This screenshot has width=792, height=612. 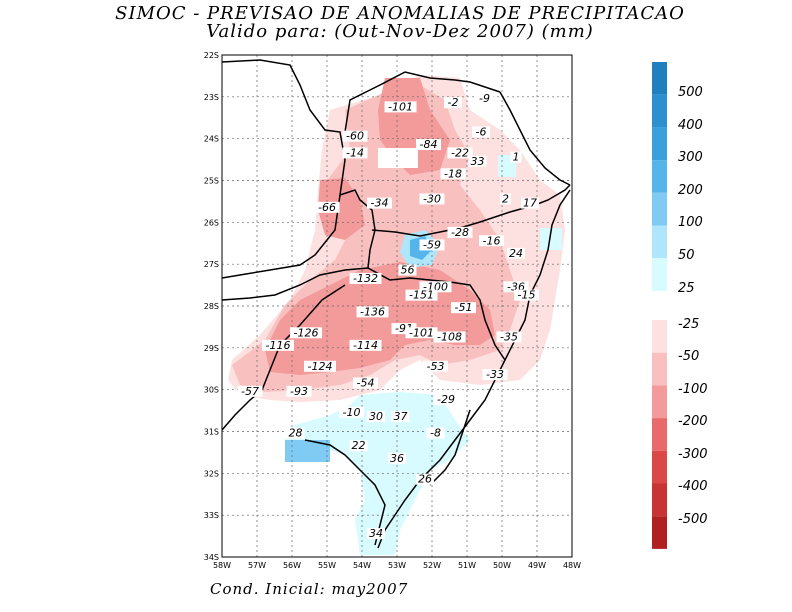 What do you see at coordinates (467, 565) in the screenshot?
I see `lon-tick-label: 51W` at bounding box center [467, 565].